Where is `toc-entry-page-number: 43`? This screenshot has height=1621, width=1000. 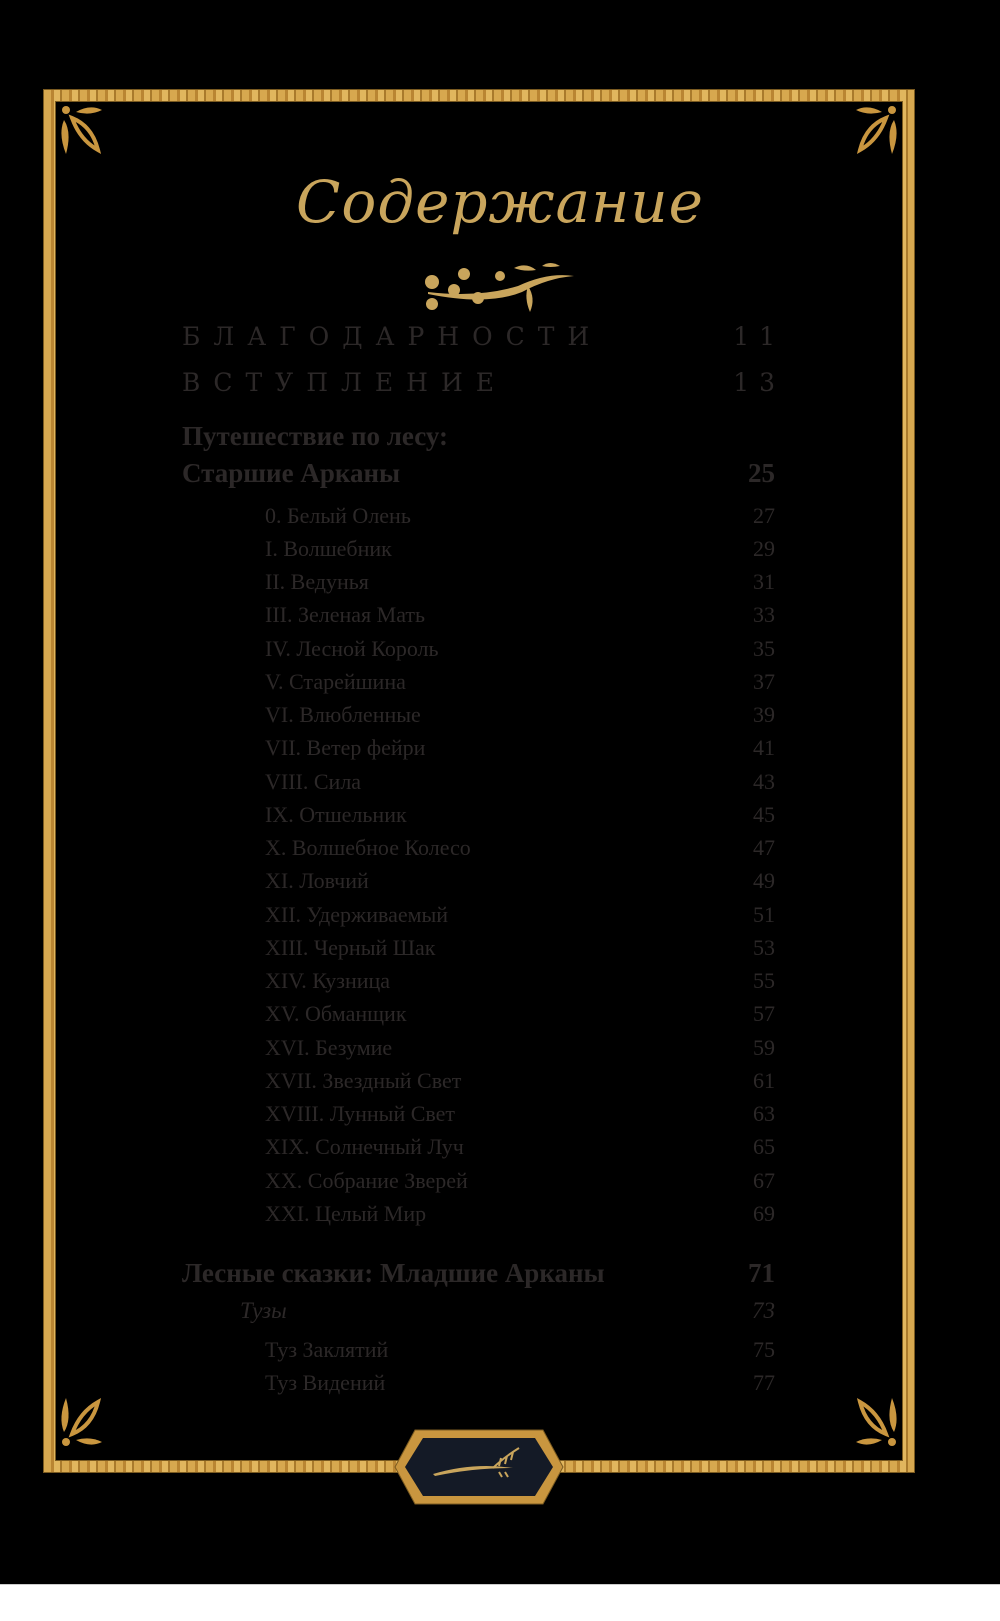 toc-entry-page-number: 43 is located at coordinates (764, 781).